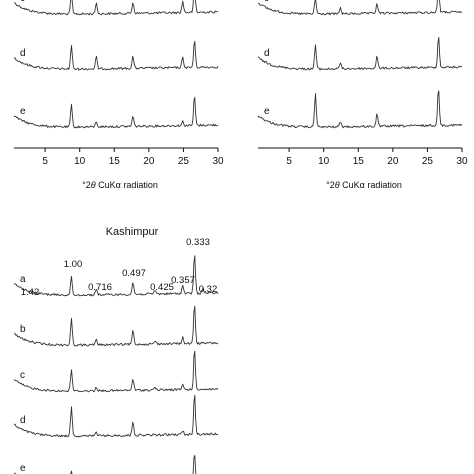  I want to click on peak-label-3: 0.497, so click(134, 273).